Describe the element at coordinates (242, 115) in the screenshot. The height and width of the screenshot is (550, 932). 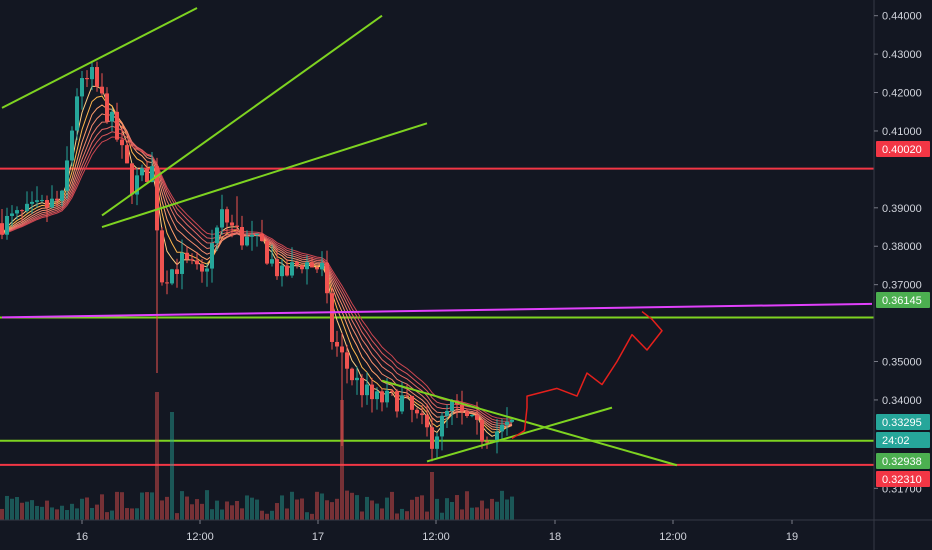
I see `trendline-mid-channel` at that location.